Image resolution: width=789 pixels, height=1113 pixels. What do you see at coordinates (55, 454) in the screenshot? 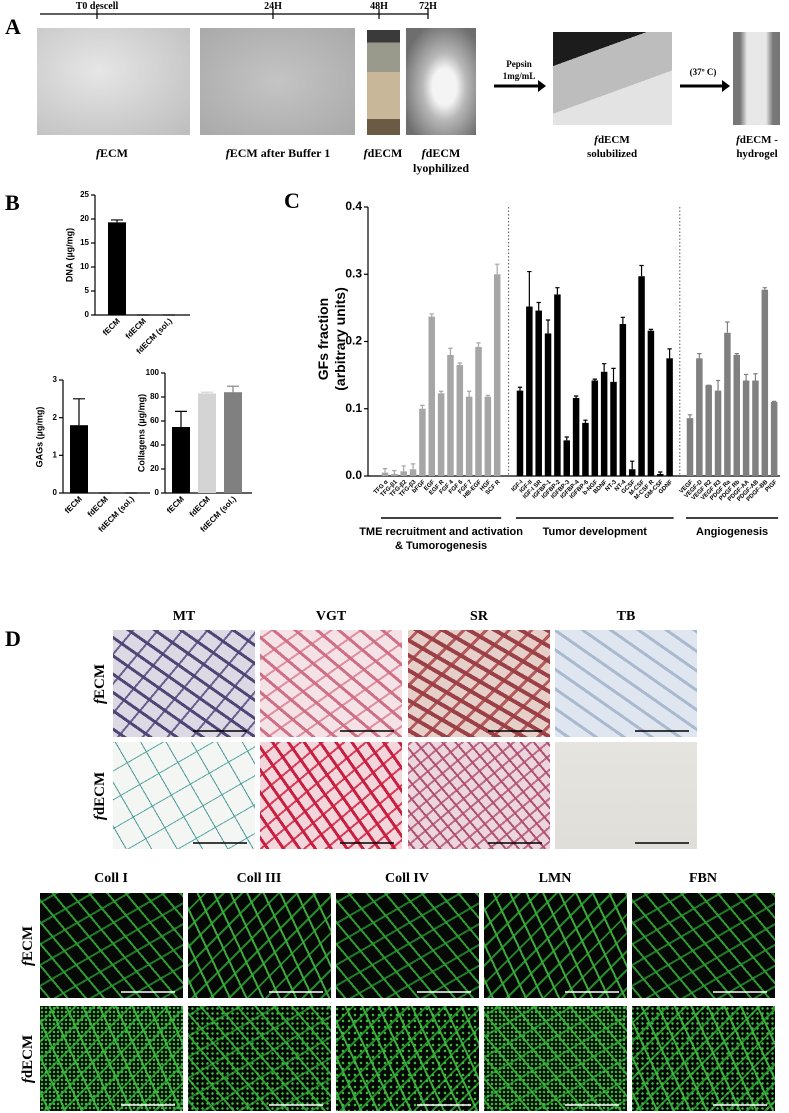
I see `y-tick-label: 1` at bounding box center [55, 454].